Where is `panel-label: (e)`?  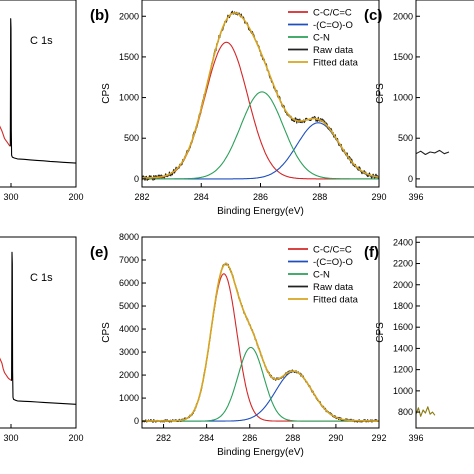
panel-label: (e) is located at coordinates (99, 252).